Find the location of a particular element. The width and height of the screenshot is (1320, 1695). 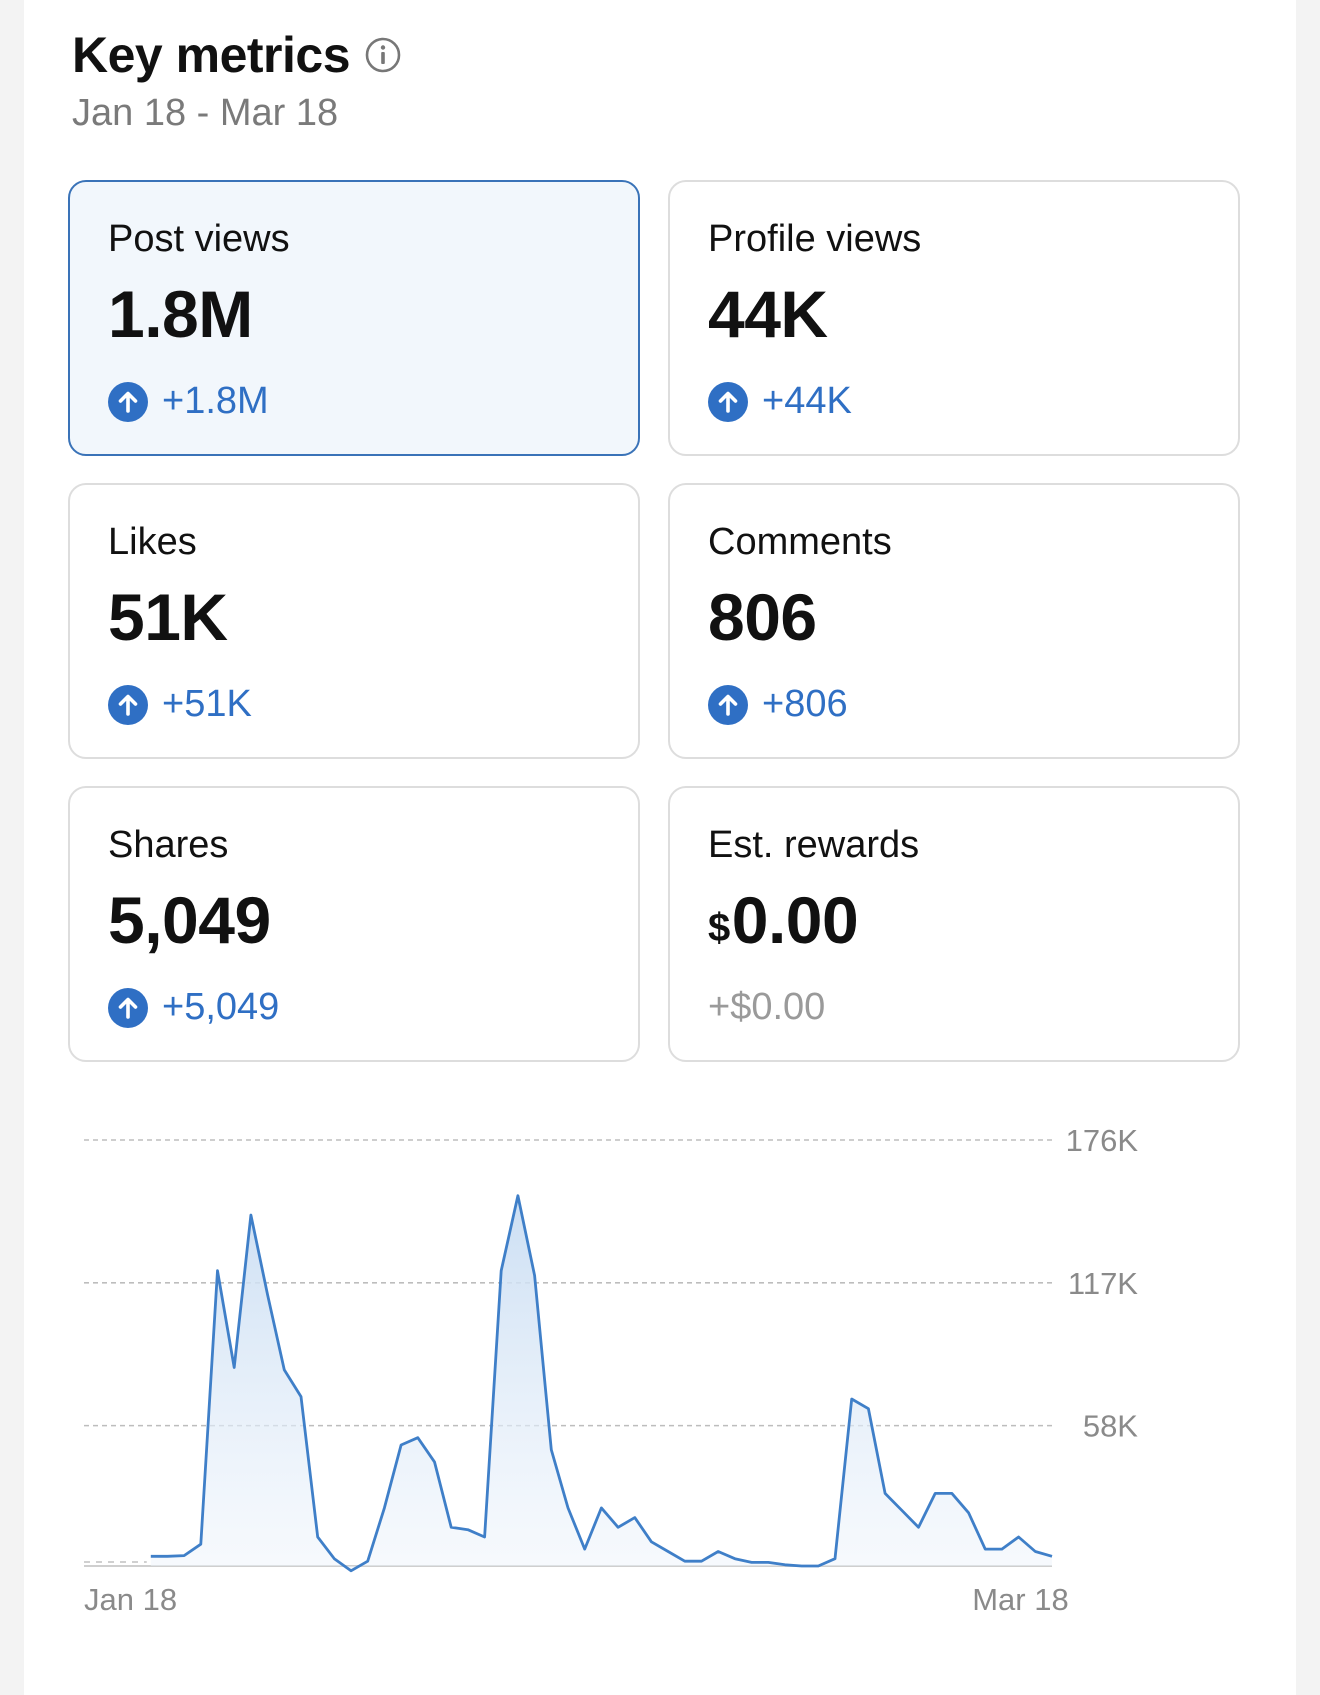

metric-label: Est. rewards is located at coordinates (814, 845).